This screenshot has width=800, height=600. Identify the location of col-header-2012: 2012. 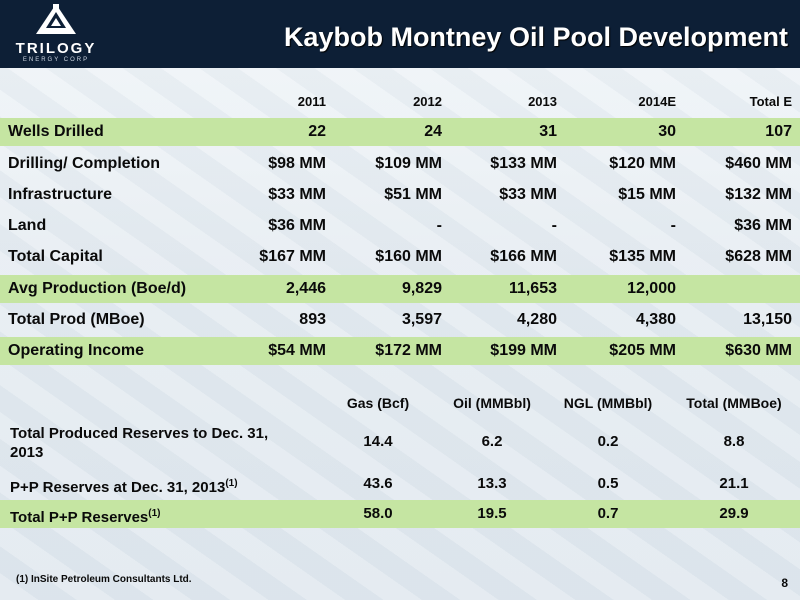
(427, 101).